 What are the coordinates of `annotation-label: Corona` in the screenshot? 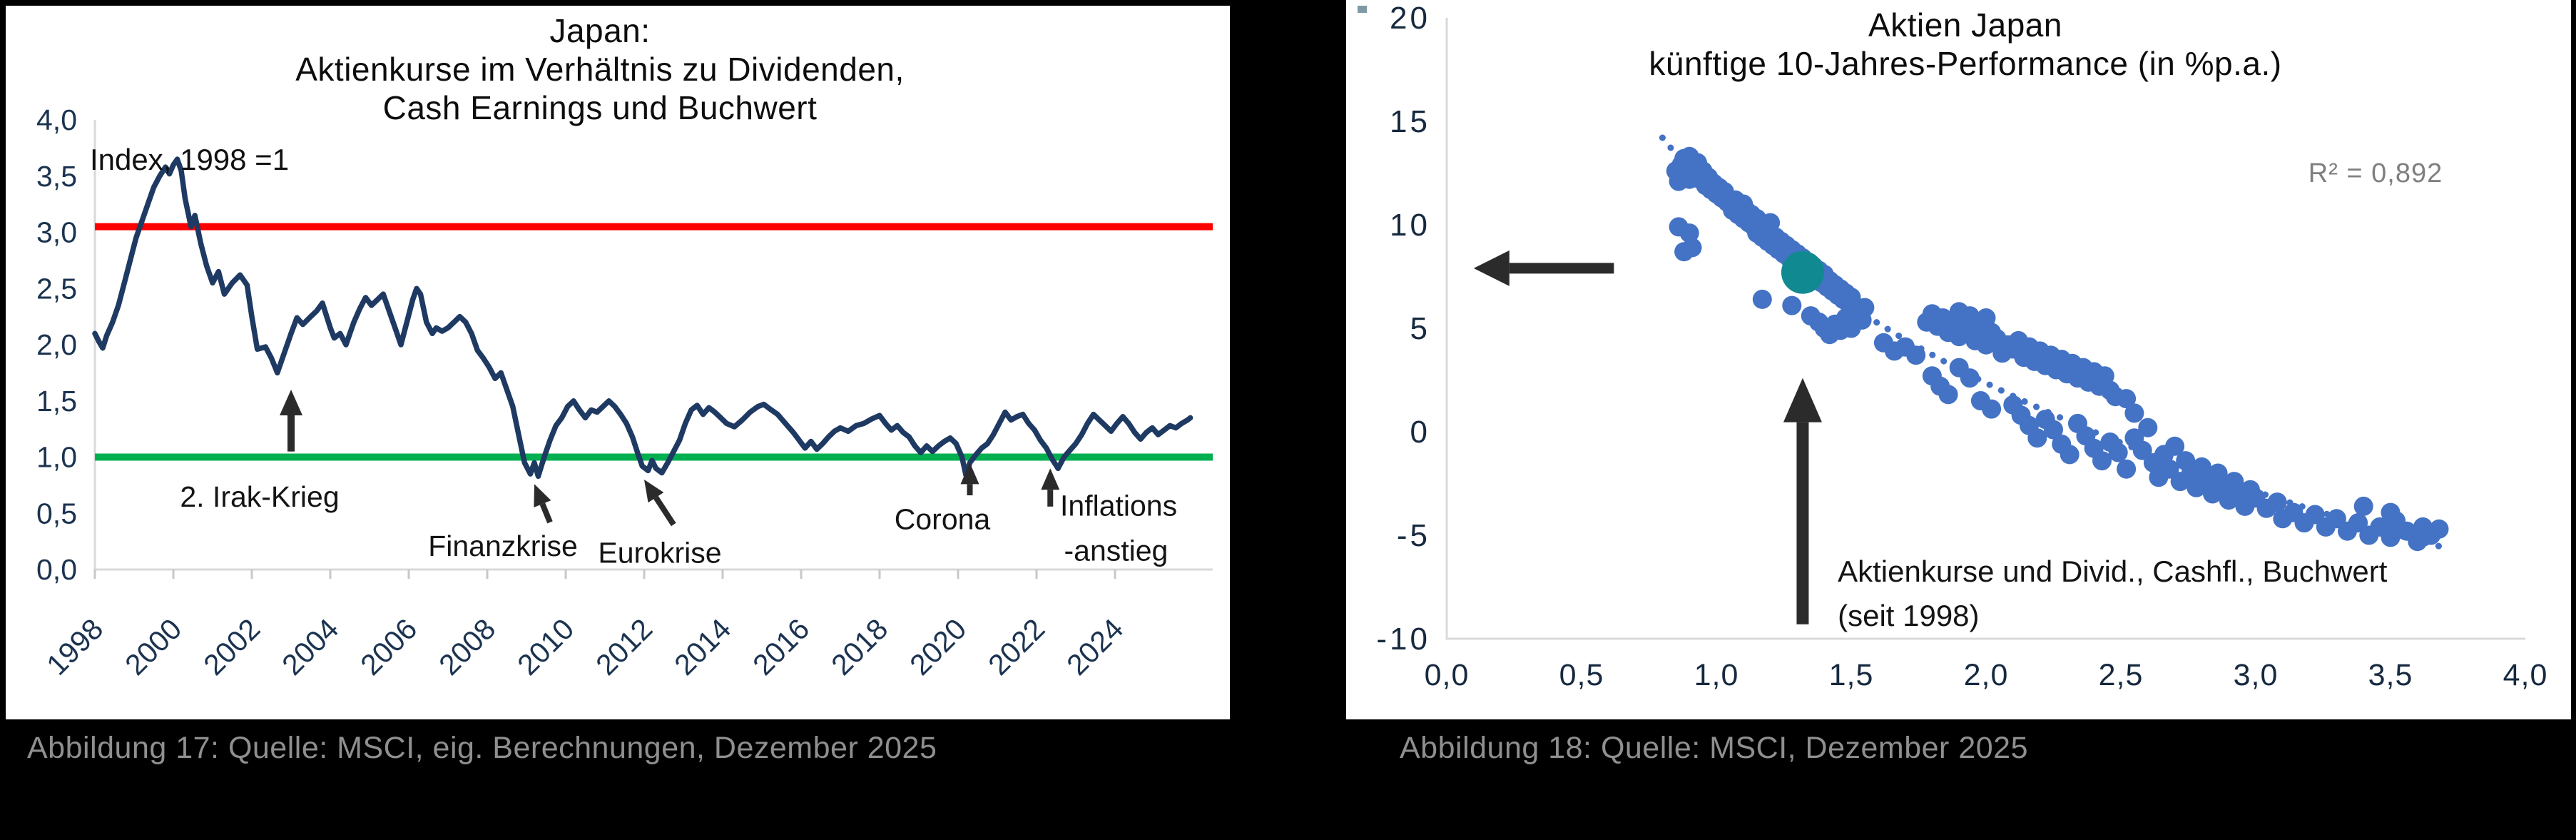 It's located at (943, 518).